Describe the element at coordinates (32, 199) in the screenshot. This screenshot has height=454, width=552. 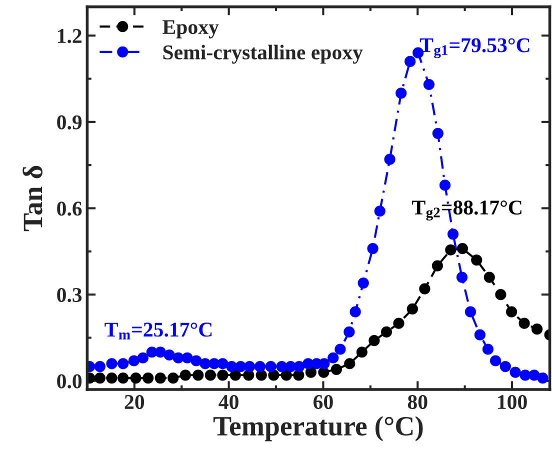
I see `y-axis-title: Tan δ` at that location.